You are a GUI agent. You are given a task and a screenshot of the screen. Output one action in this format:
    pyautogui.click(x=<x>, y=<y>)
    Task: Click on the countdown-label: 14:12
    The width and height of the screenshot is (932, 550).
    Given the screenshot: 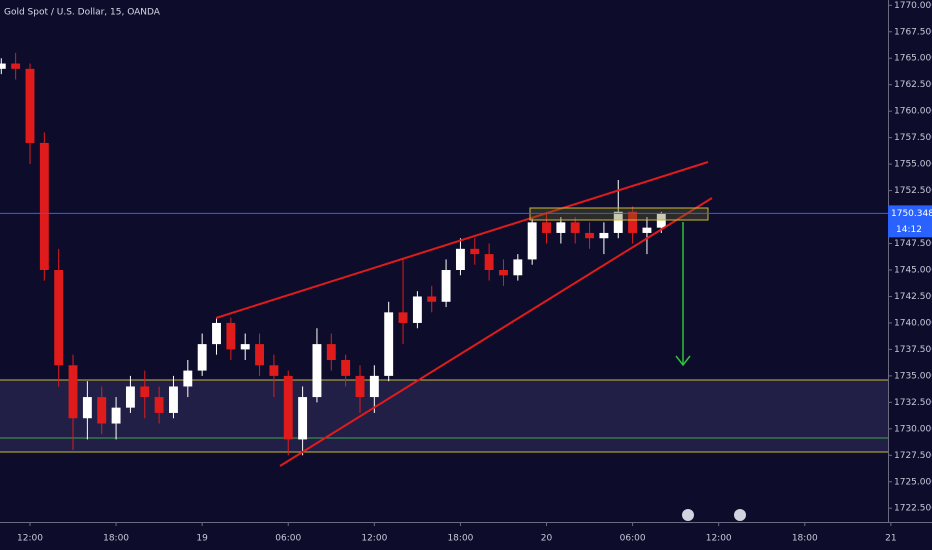 What is the action you would take?
    pyautogui.click(x=909, y=230)
    